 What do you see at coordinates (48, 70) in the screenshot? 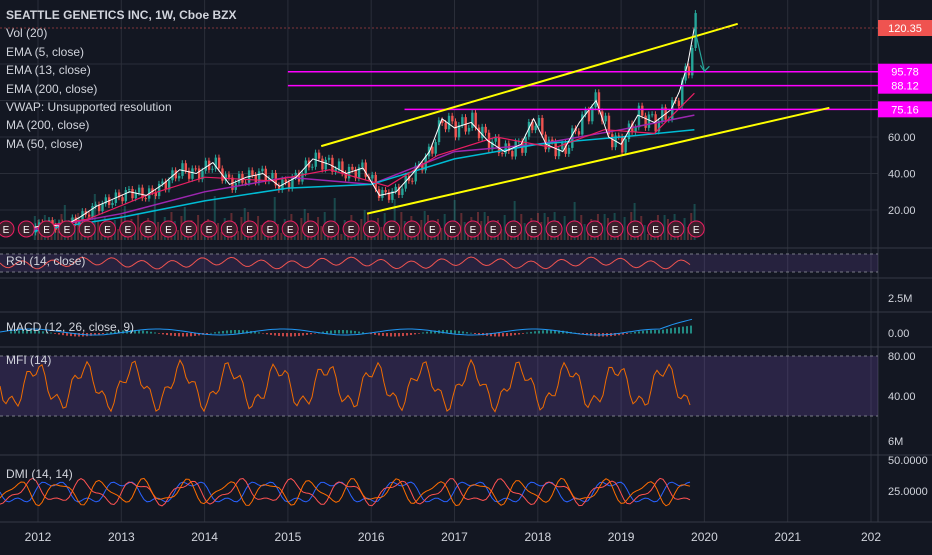
I see `legend-item-ema13: EMA (13, close)` at bounding box center [48, 70].